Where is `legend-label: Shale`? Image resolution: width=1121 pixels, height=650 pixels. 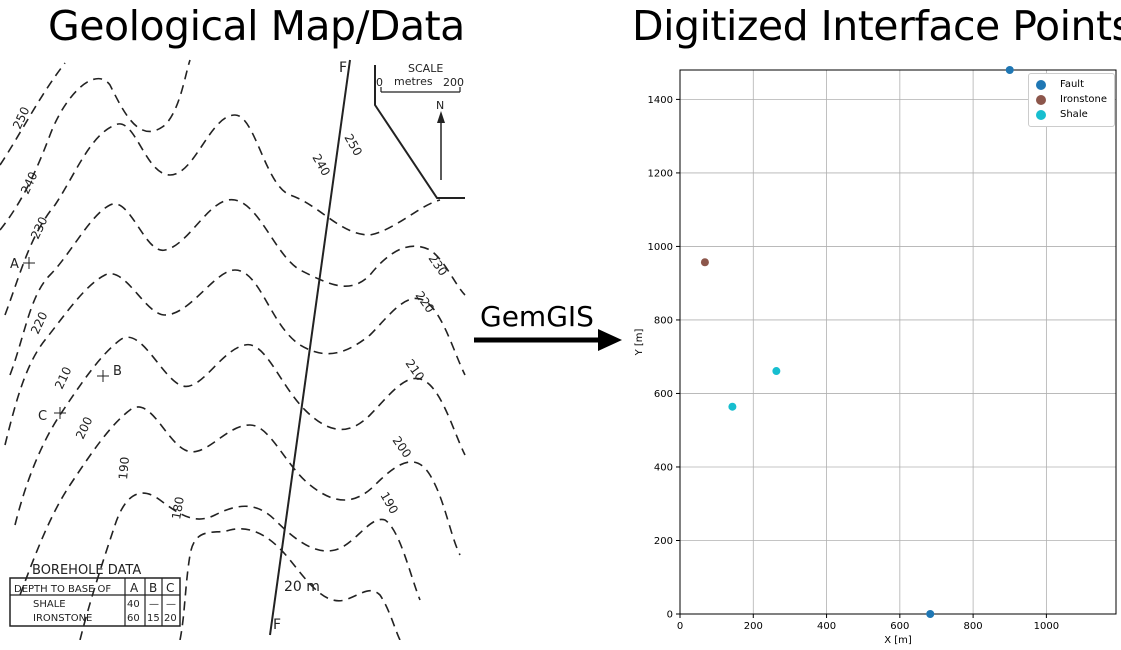 legend-label: Shale is located at coordinates (1074, 114).